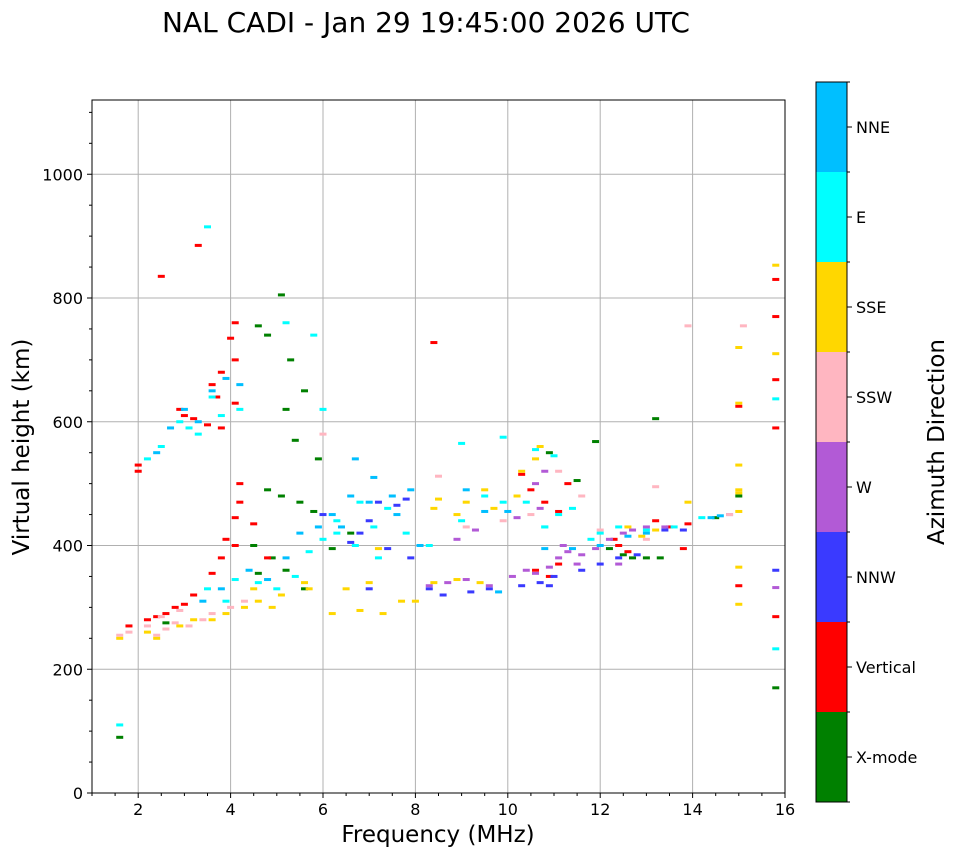  Describe the element at coordinates (138, 809) in the screenshot. I see `x-tick-label: 2` at that location.